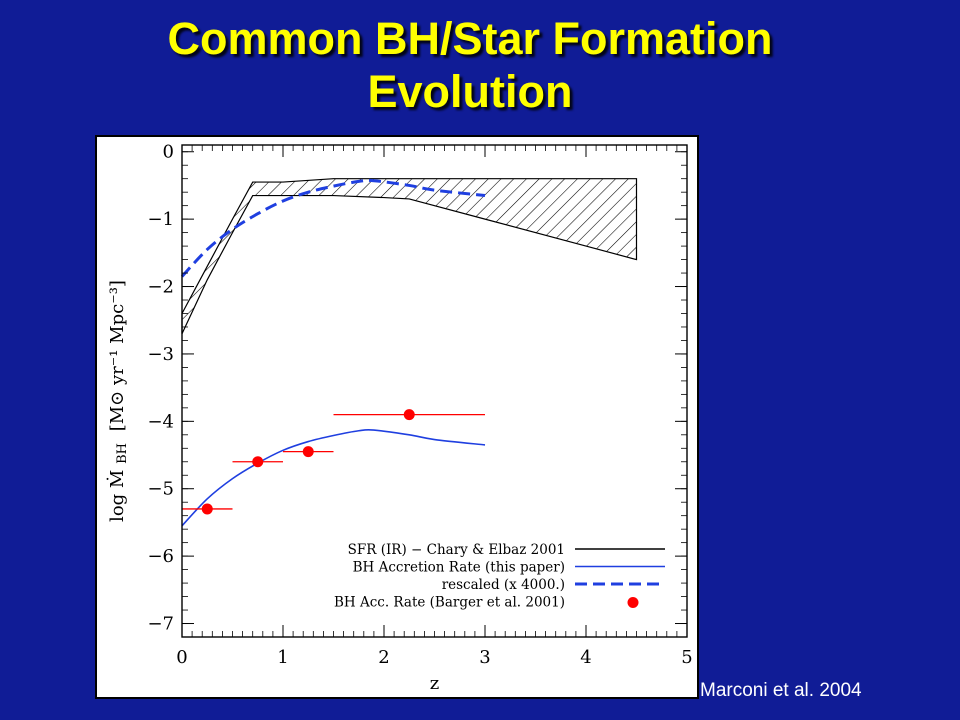 This screenshot has height=720, width=960. Describe the element at coordinates (459, 568) in the screenshot. I see `legend-label-1: BH Accretion Rate (this paper)` at that location.